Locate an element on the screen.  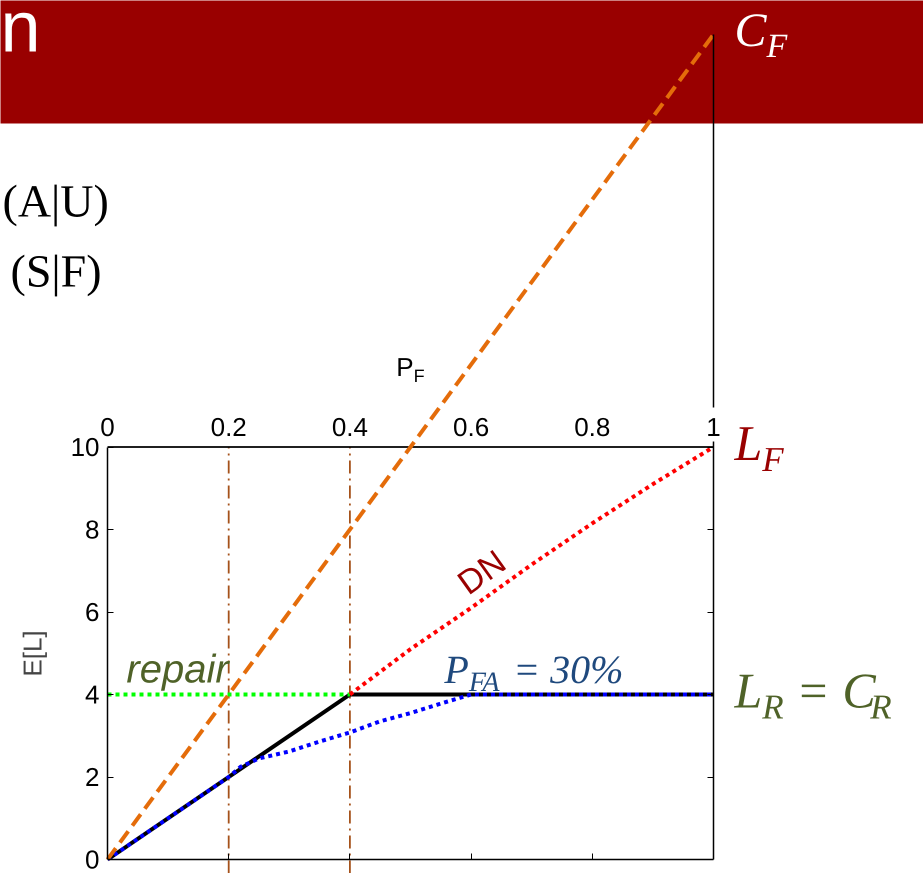
annotation: repair is located at coordinates (178, 669).